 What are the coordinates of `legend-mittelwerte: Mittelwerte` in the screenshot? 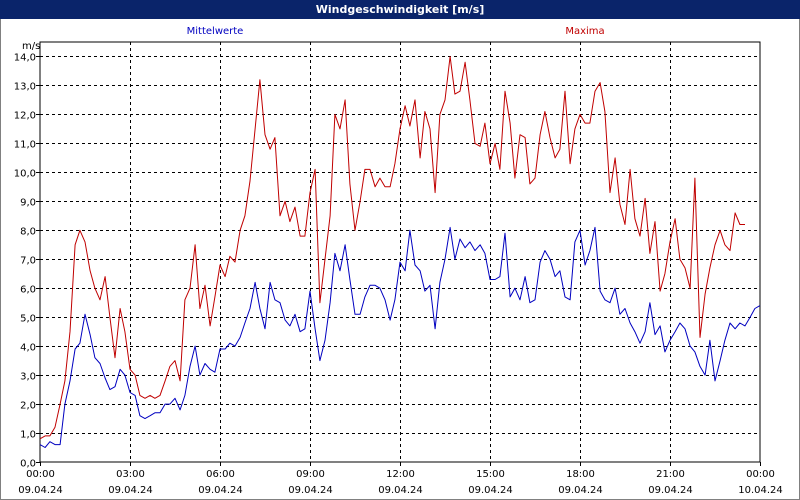 It's located at (215, 31).